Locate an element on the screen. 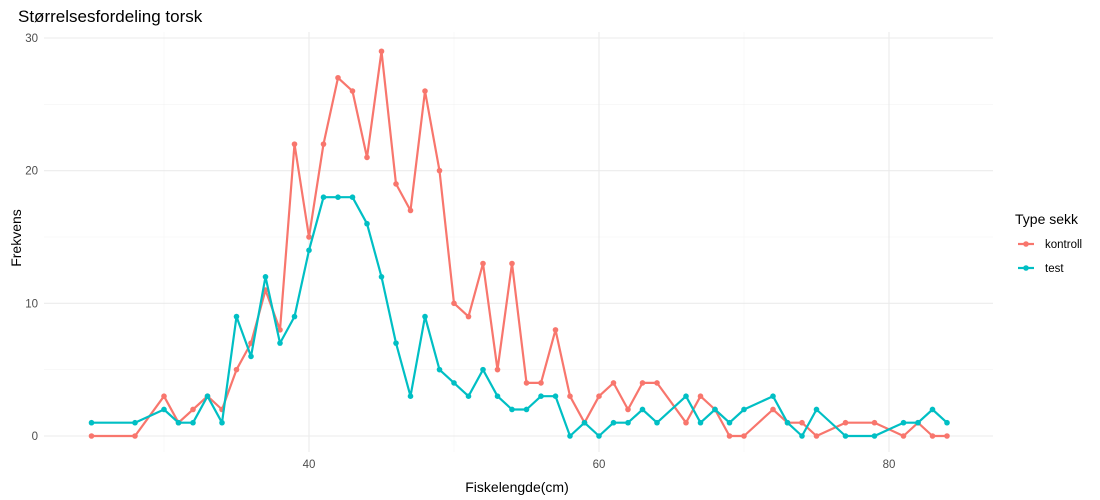  x-axis-ticks: 40 60 80 is located at coordinates (599, 465).